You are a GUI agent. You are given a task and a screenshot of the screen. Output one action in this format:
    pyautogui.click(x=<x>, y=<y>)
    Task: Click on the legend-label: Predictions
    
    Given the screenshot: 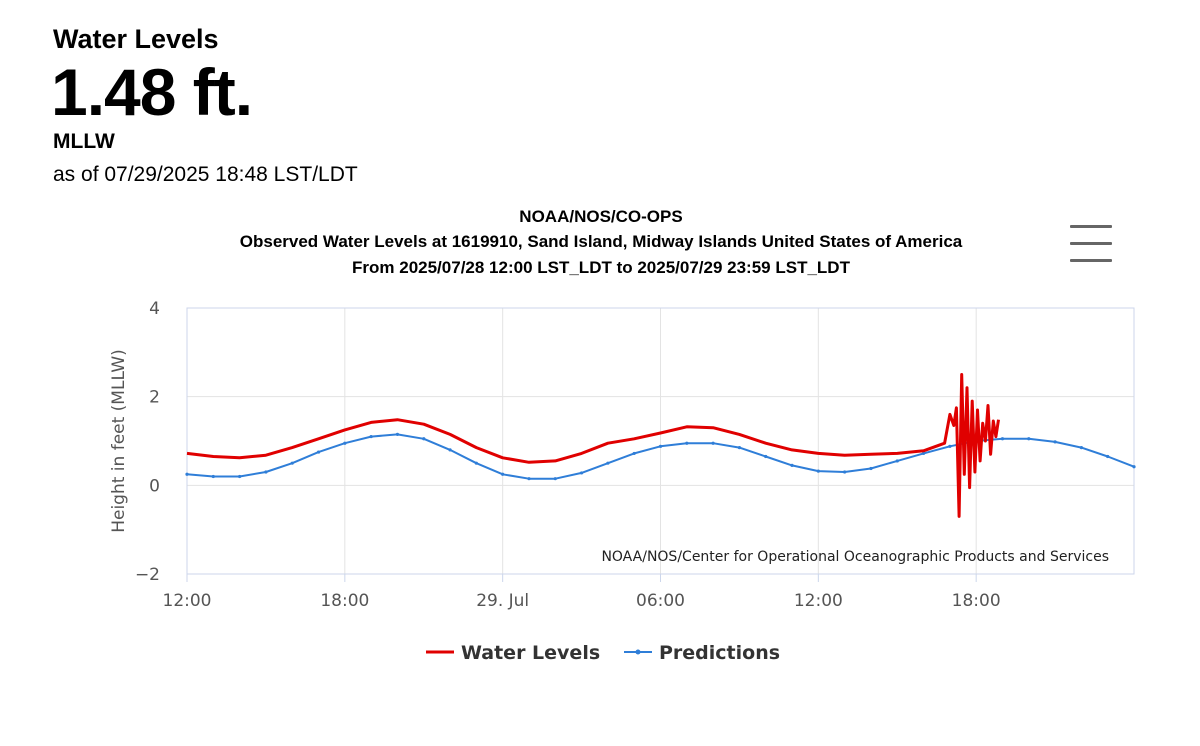 What is the action you would take?
    pyautogui.click(x=719, y=653)
    